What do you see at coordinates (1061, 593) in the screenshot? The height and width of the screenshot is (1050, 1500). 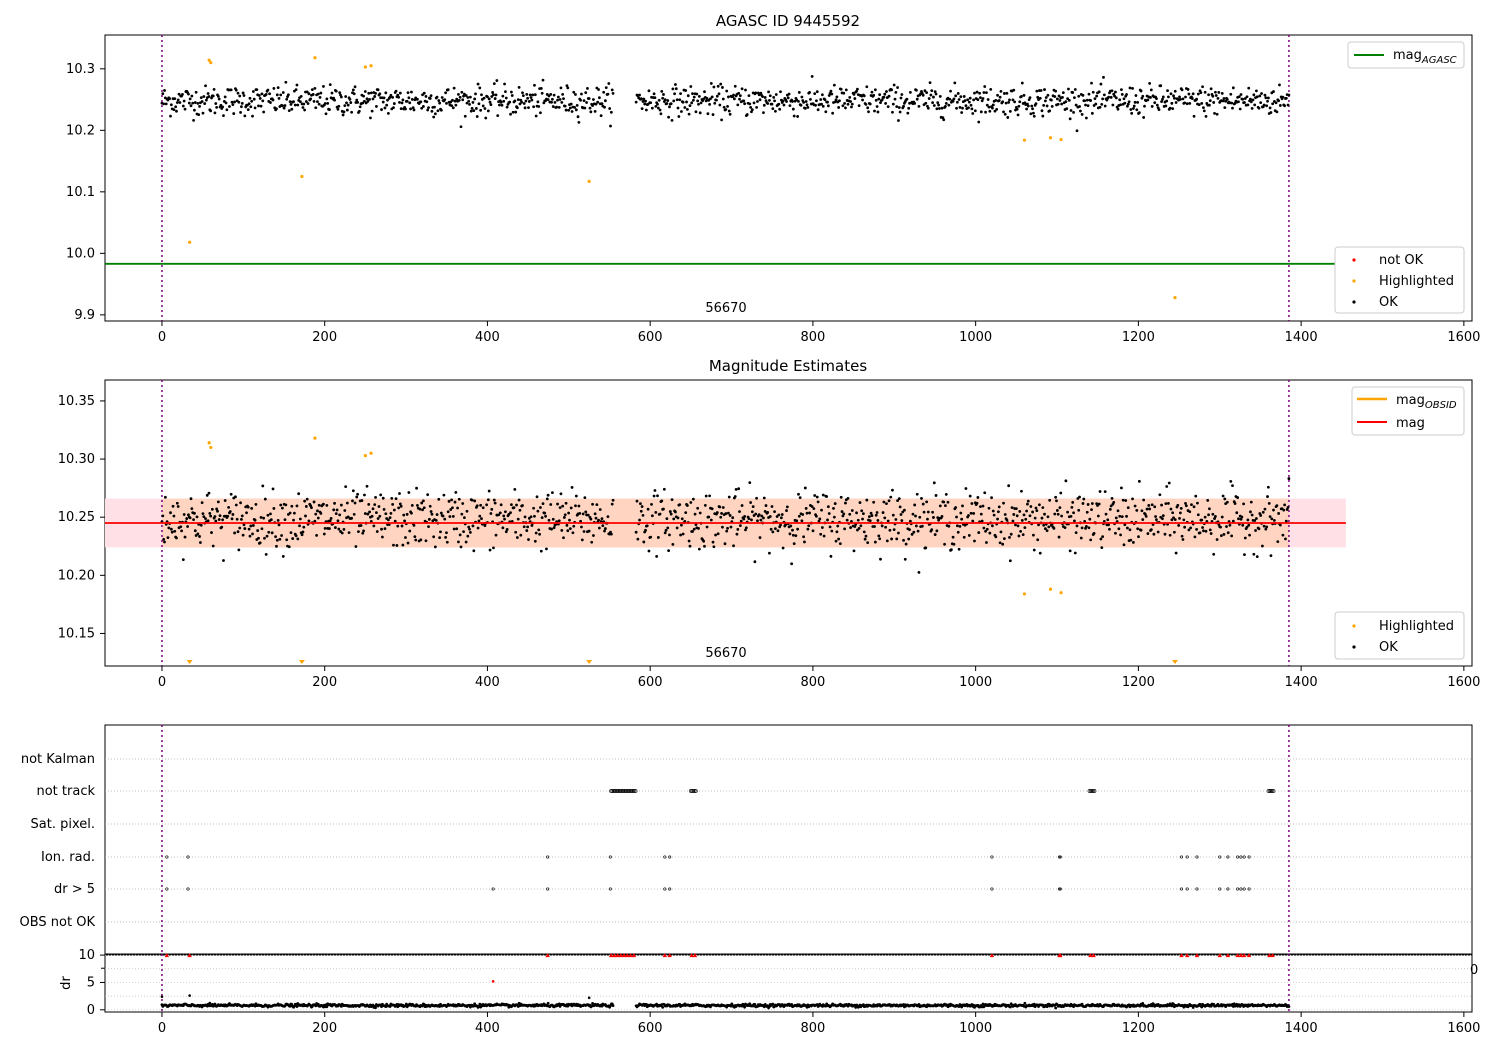 I see `highlighted-point` at bounding box center [1061, 593].